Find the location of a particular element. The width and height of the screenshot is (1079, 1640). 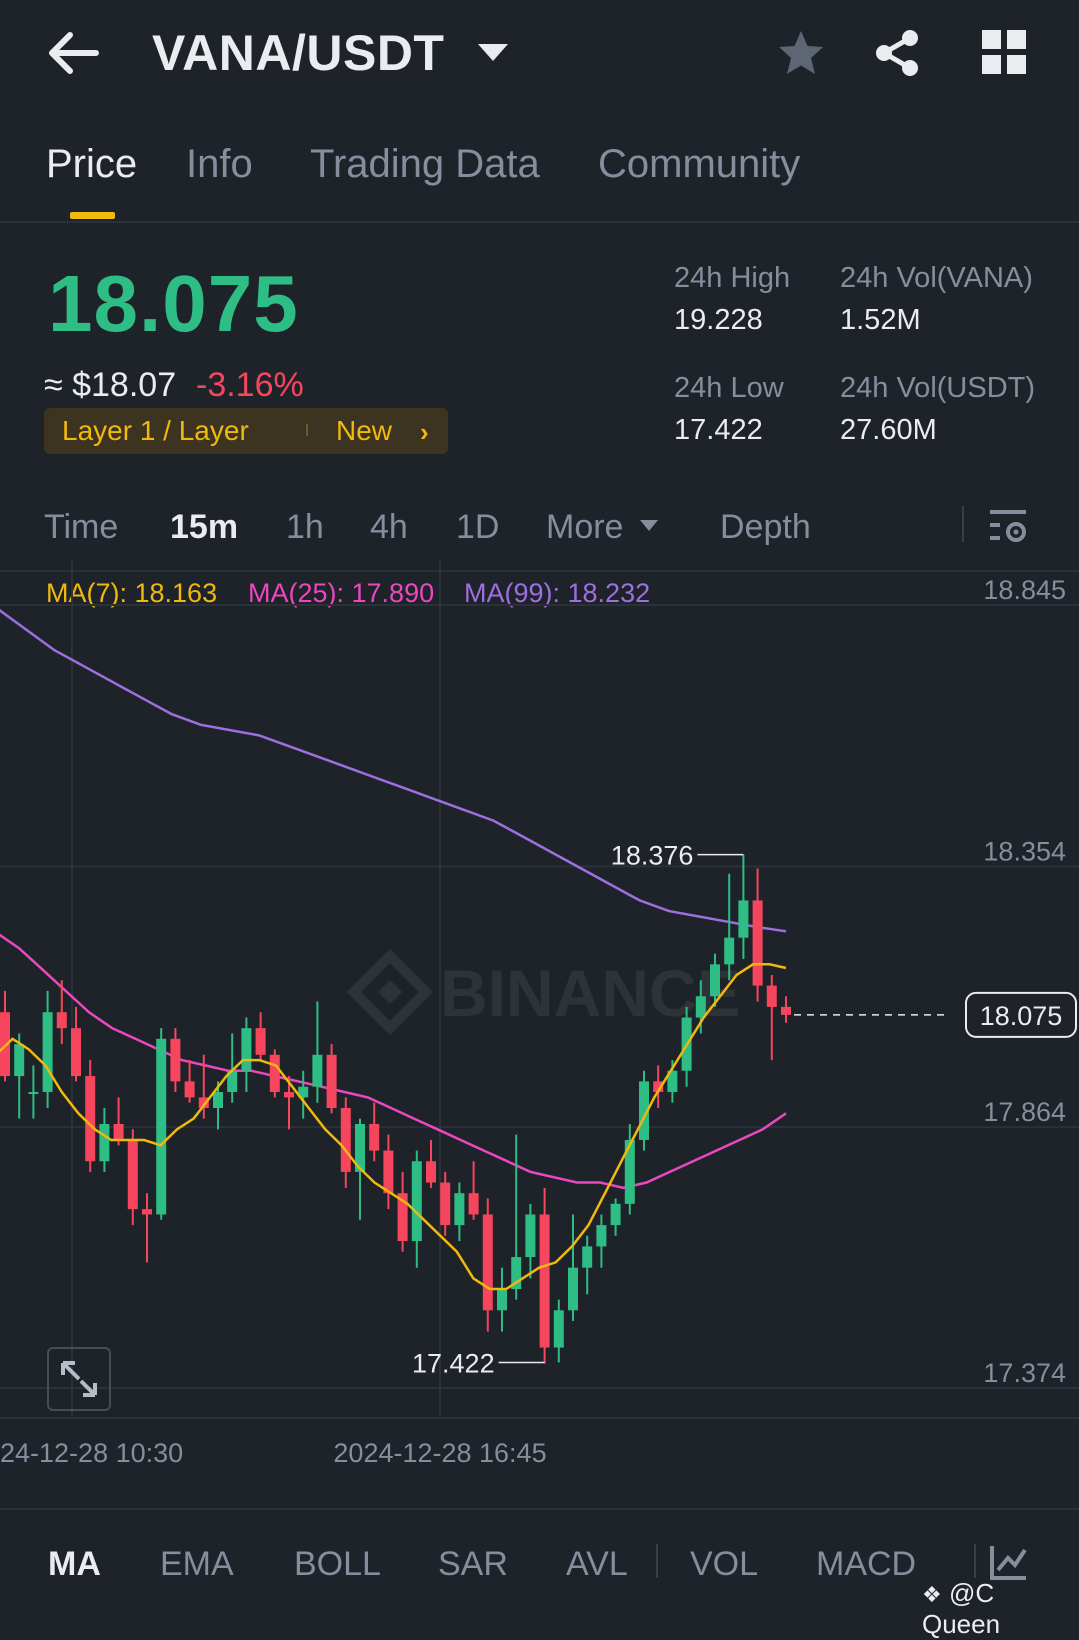

ma25-line is located at coordinates (393, 1061).